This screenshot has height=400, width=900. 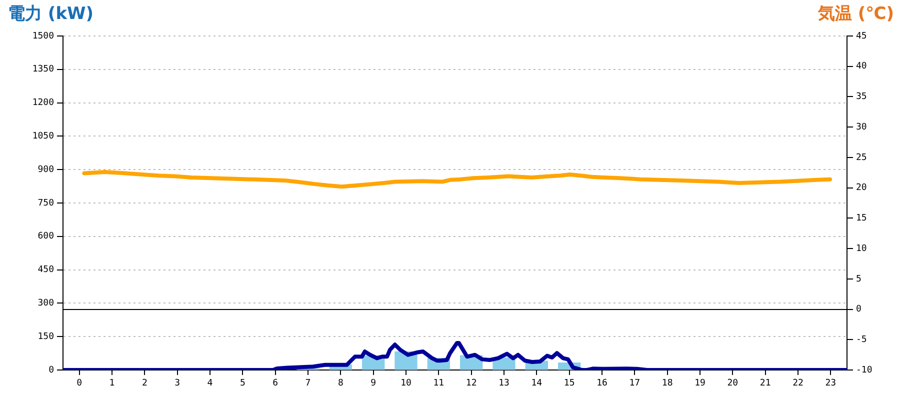 What do you see at coordinates (798, 383) in the screenshot?
I see `x-tick-label: 22` at bounding box center [798, 383].